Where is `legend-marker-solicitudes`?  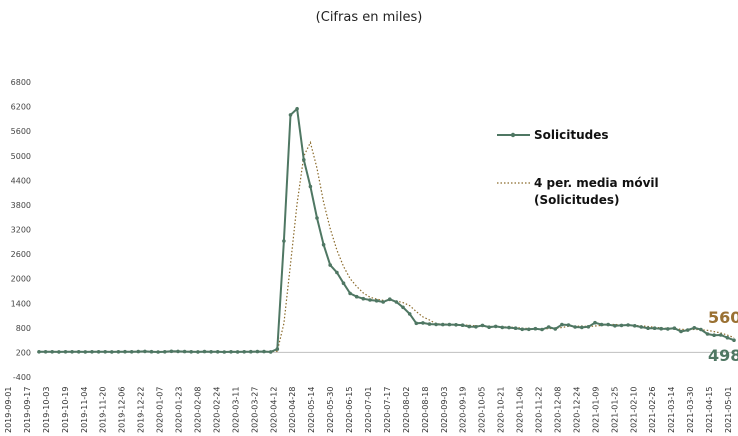 legend-marker-solicitudes is located at coordinates (513, 135).